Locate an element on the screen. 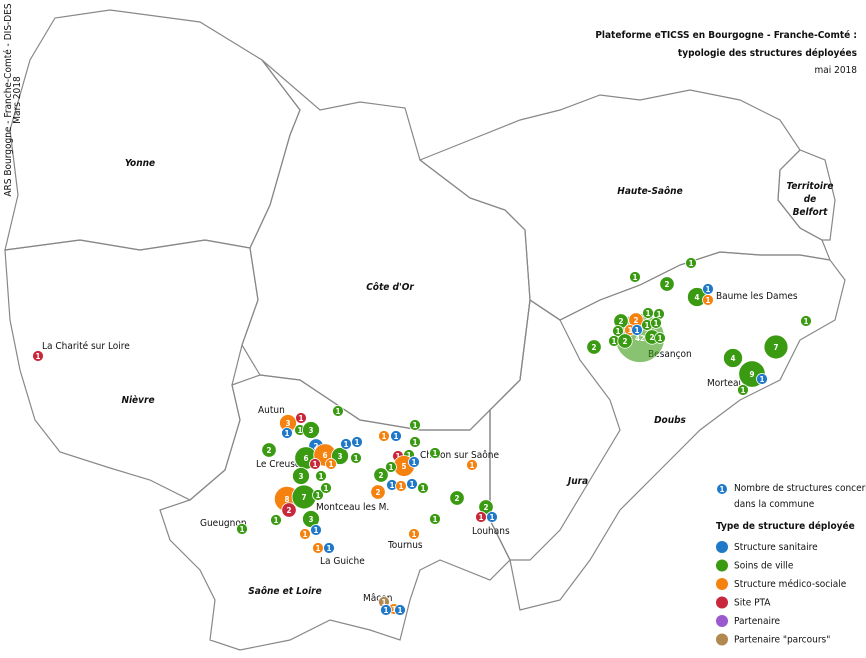 Image resolution: width=866 pixels, height=658 pixels. legend-example is located at coordinates (722, 489).